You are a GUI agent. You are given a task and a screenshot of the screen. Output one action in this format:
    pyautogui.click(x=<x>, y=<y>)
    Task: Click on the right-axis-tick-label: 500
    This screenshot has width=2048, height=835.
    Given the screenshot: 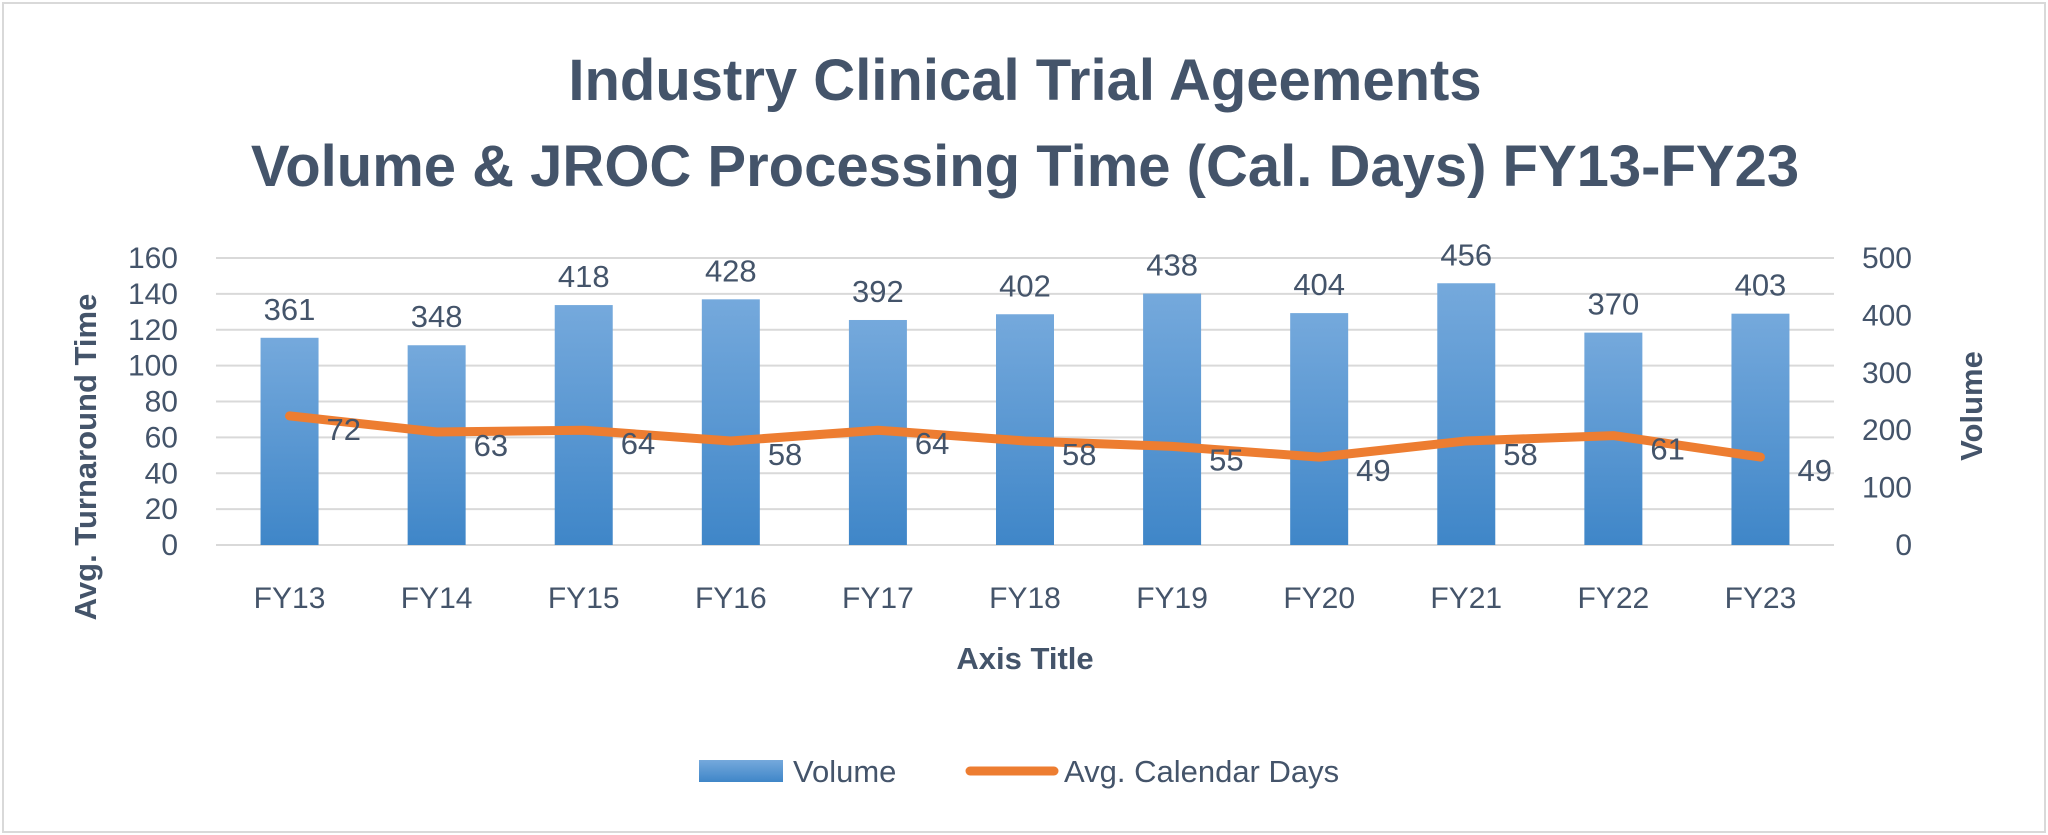 What is the action you would take?
    pyautogui.click(x=1887, y=258)
    